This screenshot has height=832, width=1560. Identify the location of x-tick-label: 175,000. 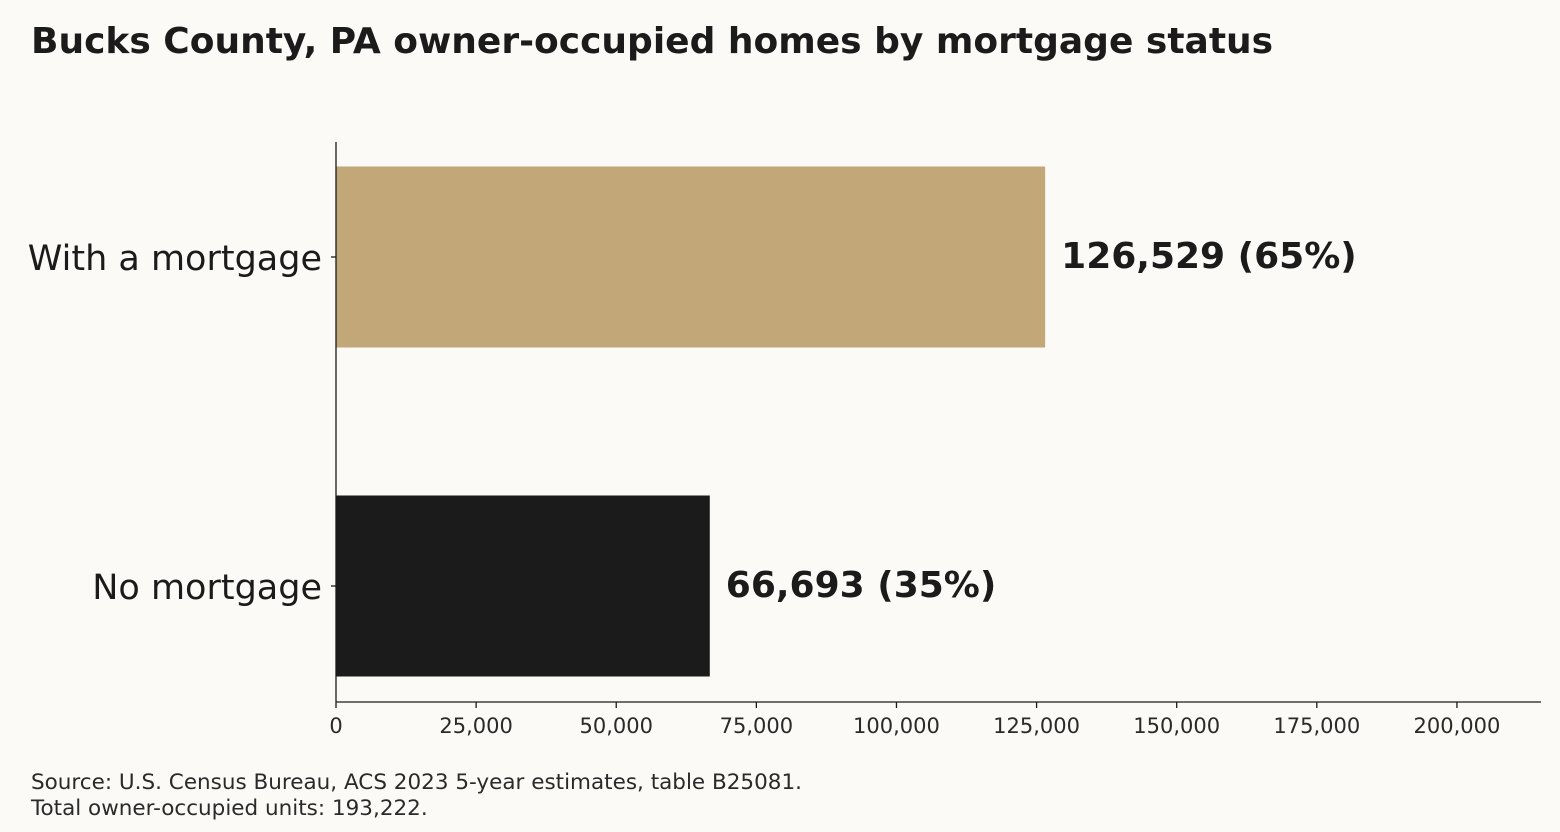
(1316, 726).